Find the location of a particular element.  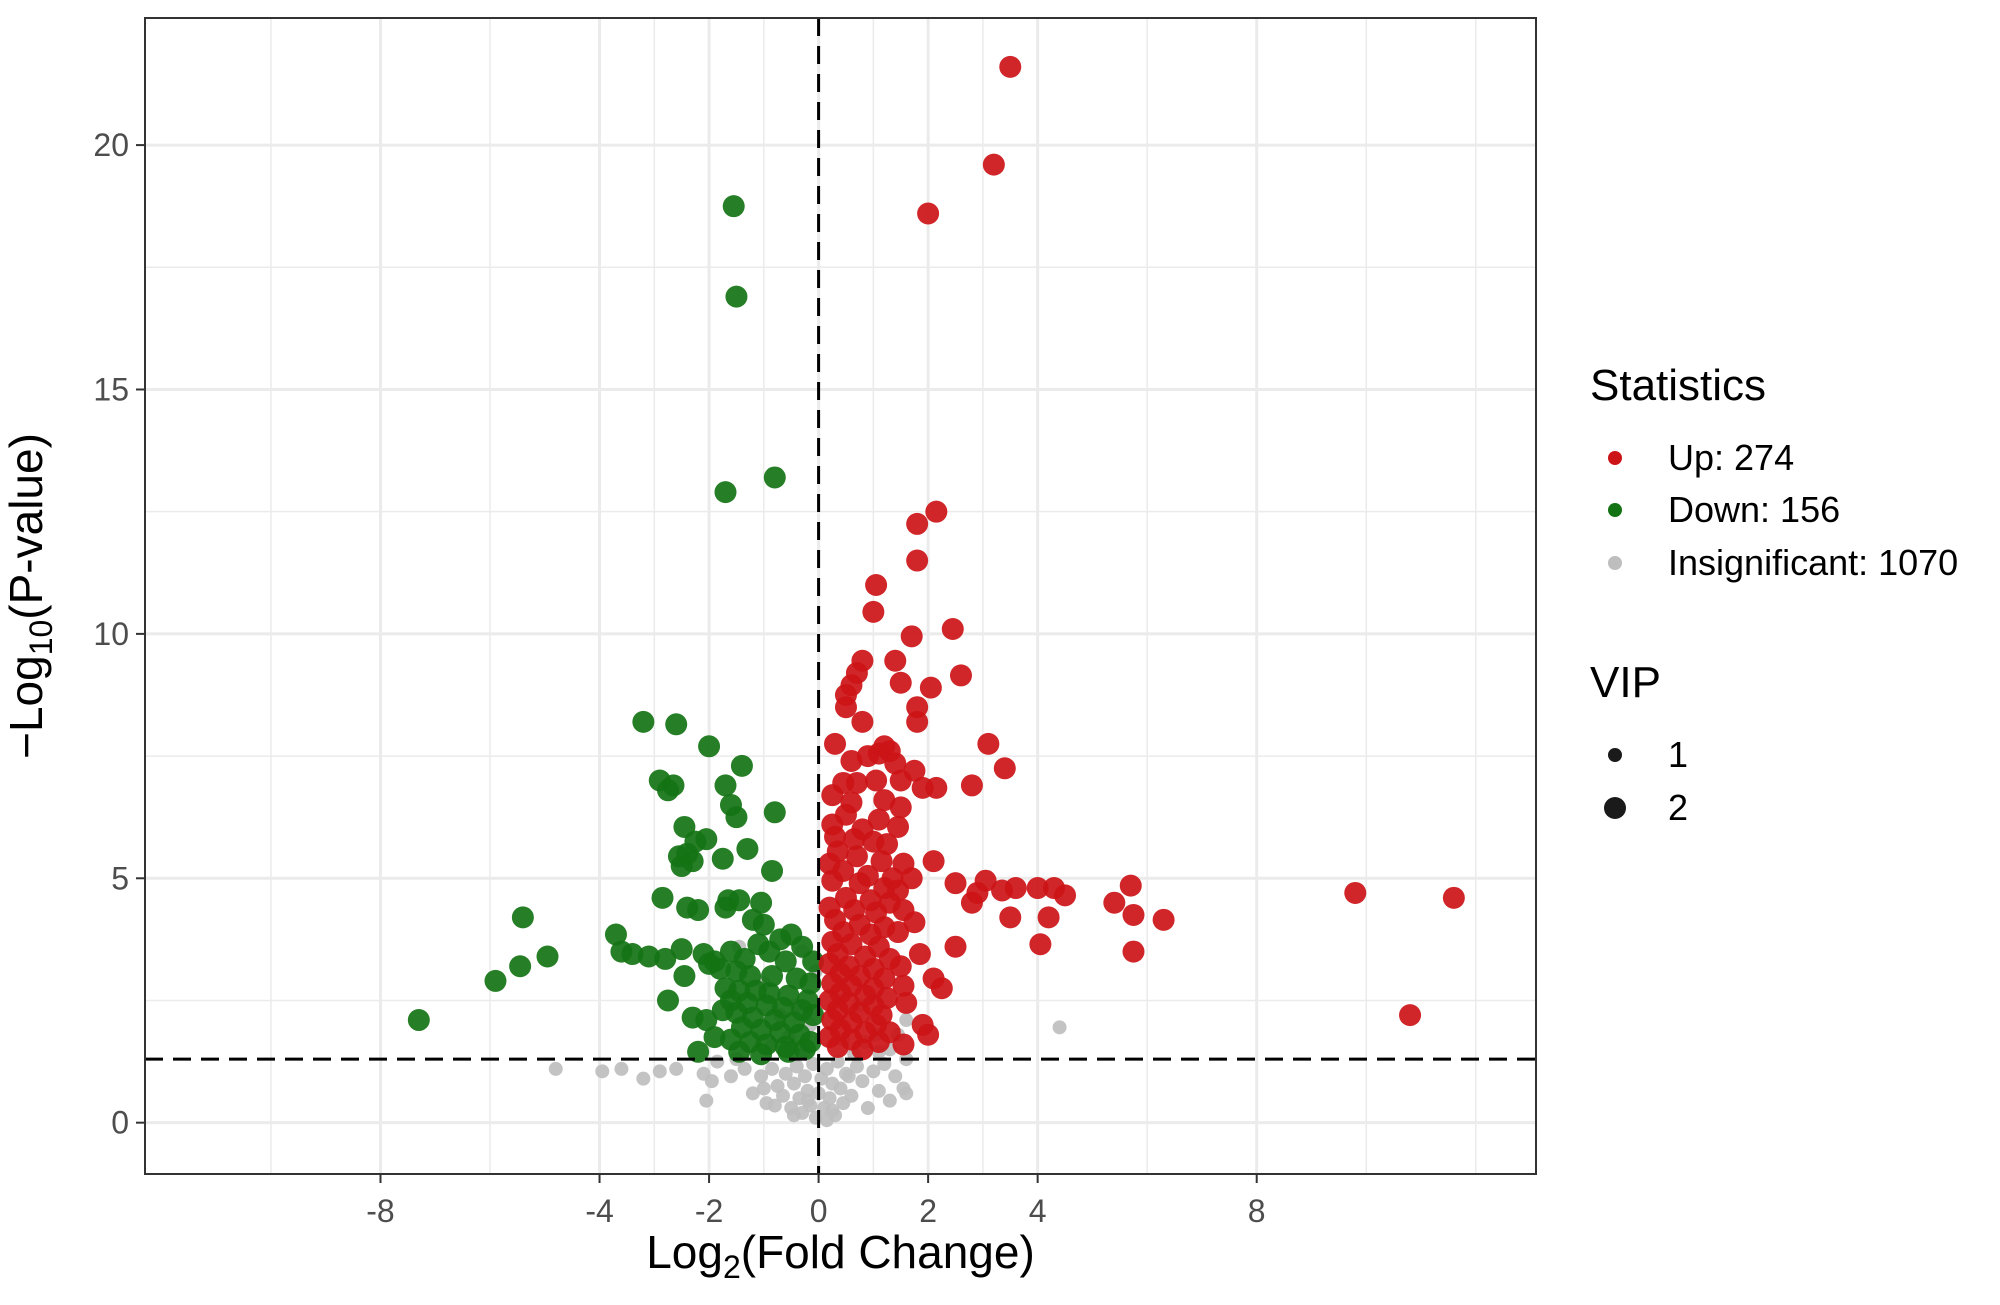

y-axis-ticks: 0 5 10 15 20 is located at coordinates (119, 634).